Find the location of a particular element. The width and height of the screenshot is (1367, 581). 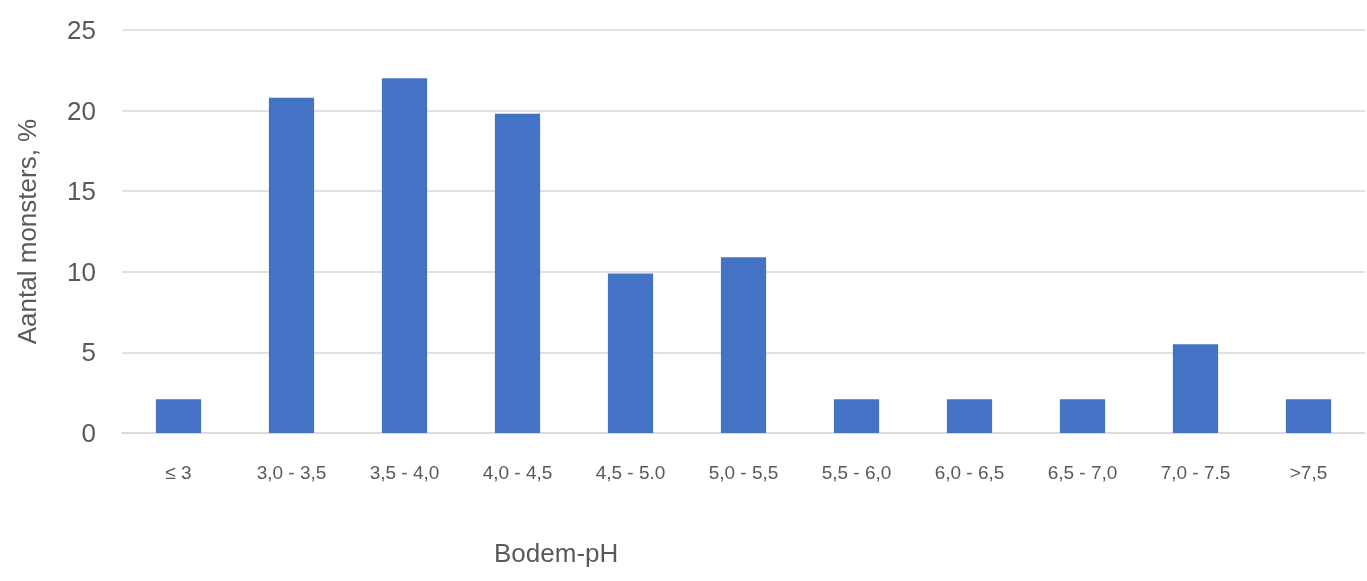

x-tick-label: 6,5 - 7,0 is located at coordinates (1082, 472).